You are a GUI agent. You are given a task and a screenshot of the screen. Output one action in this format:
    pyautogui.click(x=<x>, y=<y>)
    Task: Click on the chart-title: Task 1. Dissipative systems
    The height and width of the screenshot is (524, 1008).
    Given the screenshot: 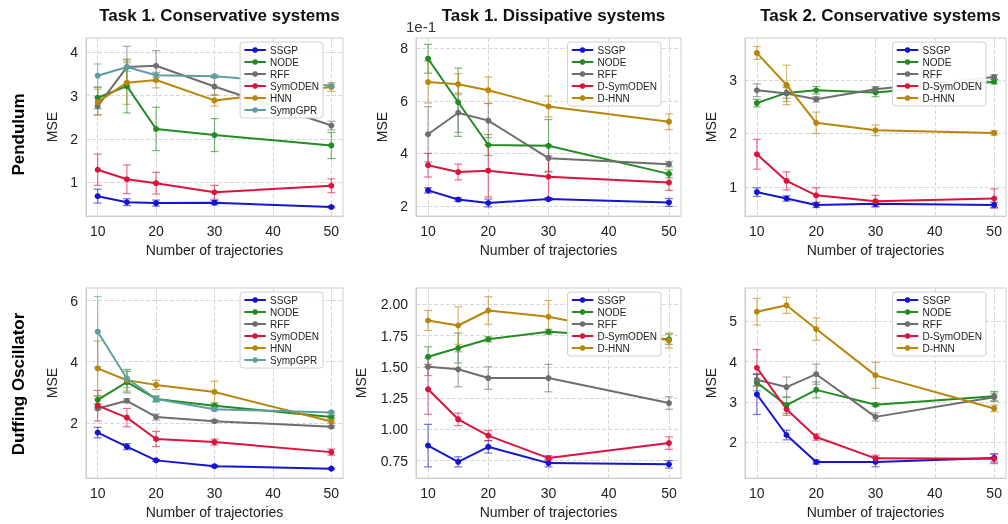 What is the action you would take?
    pyautogui.click(x=553, y=15)
    